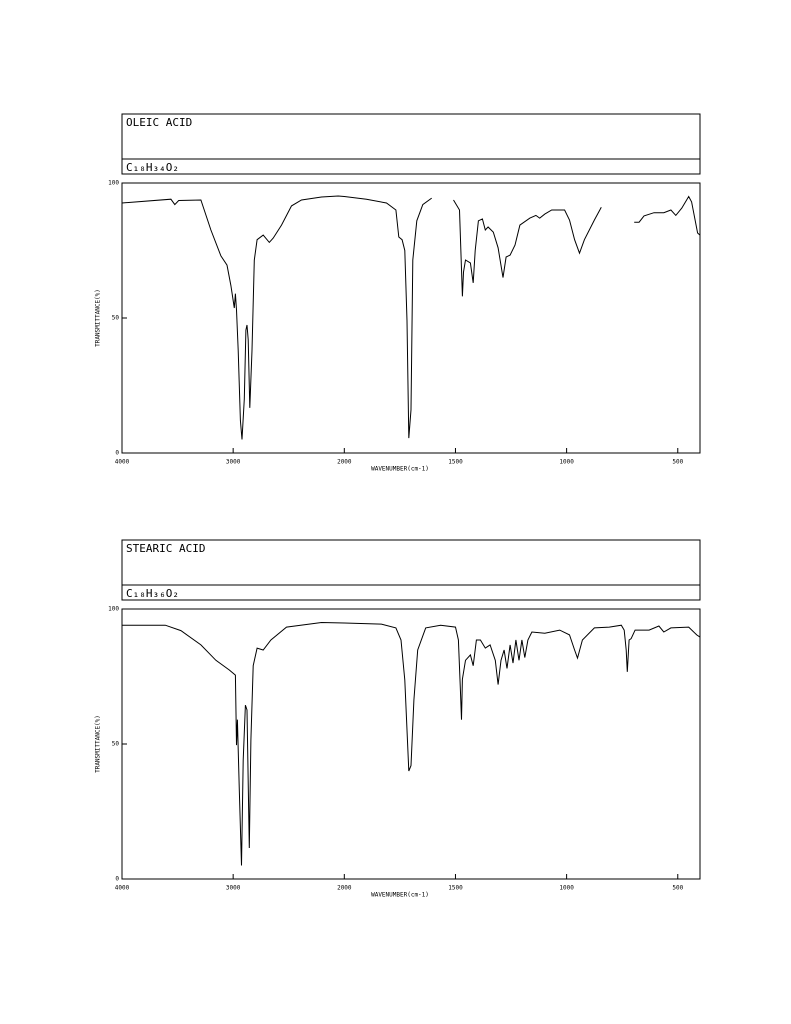 This screenshot has height=1024, width=791. What do you see at coordinates (152, 167) in the screenshot?
I see `formula: C₁₈H₃₄O₂` at bounding box center [152, 167].